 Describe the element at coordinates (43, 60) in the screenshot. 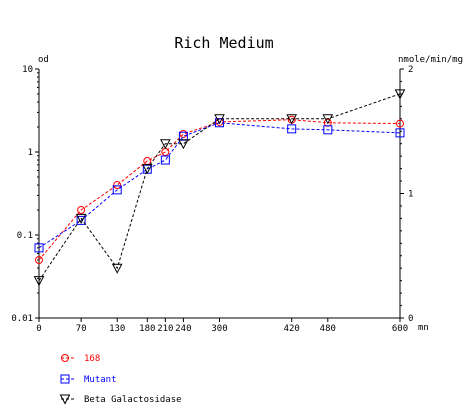

I see `y-axis-left-label: od` at that location.